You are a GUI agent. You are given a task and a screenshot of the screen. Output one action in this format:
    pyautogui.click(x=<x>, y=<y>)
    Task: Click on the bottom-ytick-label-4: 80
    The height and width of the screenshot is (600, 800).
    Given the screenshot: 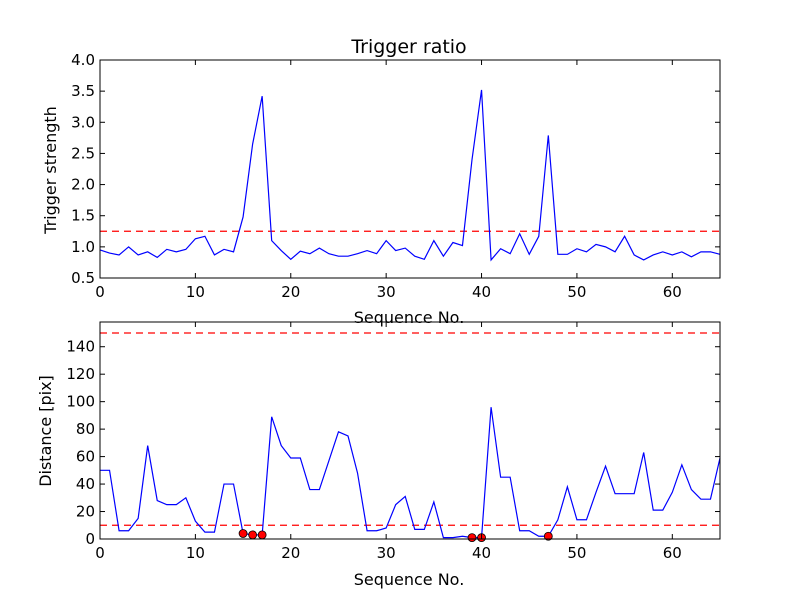 What is the action you would take?
    pyautogui.click(x=85, y=429)
    